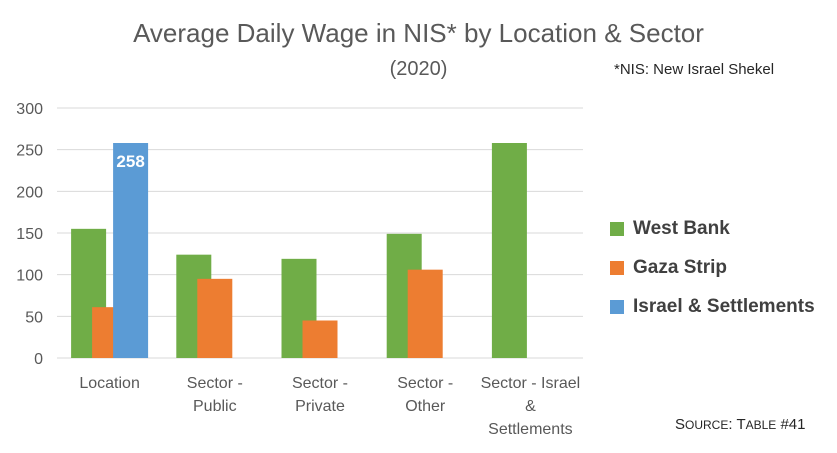  What do you see at coordinates (34, 317) in the screenshot?
I see `y-tick-label-50: 50` at bounding box center [34, 317].